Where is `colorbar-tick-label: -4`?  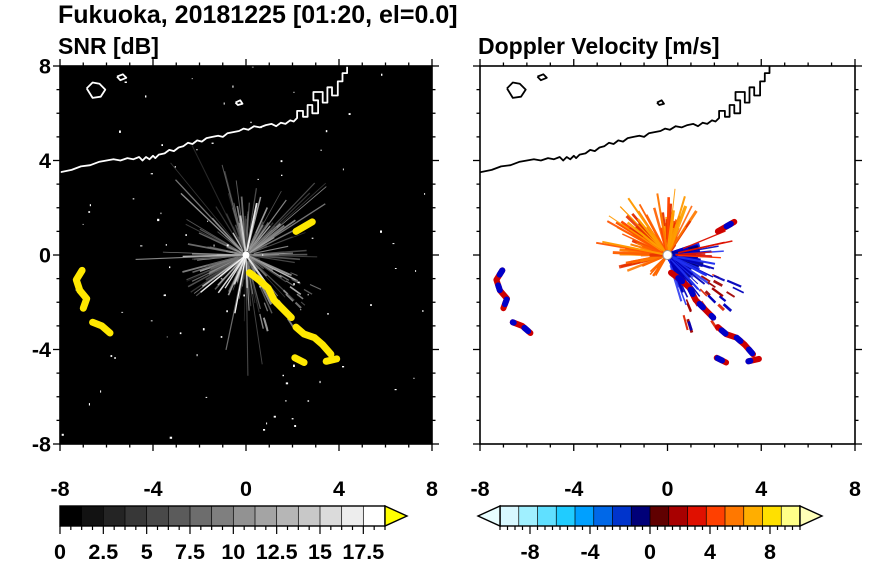 colorbar-tick-label: -4 is located at coordinates (589, 552).